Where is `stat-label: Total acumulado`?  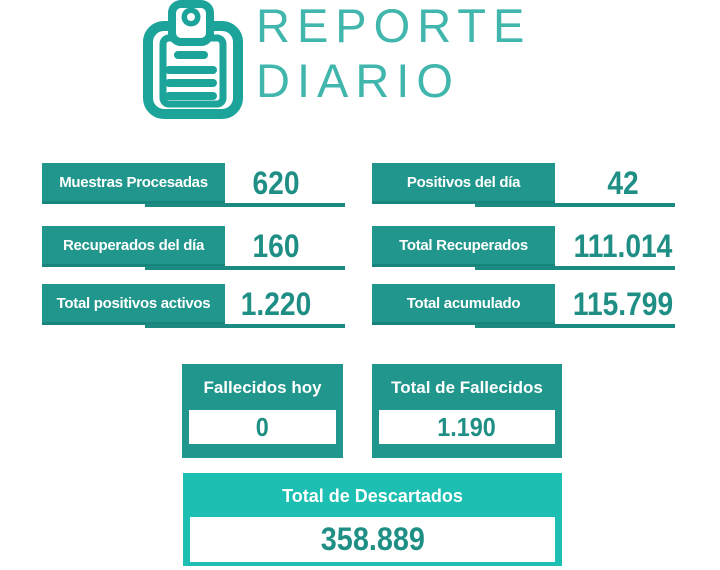 stat-label: Total acumulado is located at coordinates (463, 303).